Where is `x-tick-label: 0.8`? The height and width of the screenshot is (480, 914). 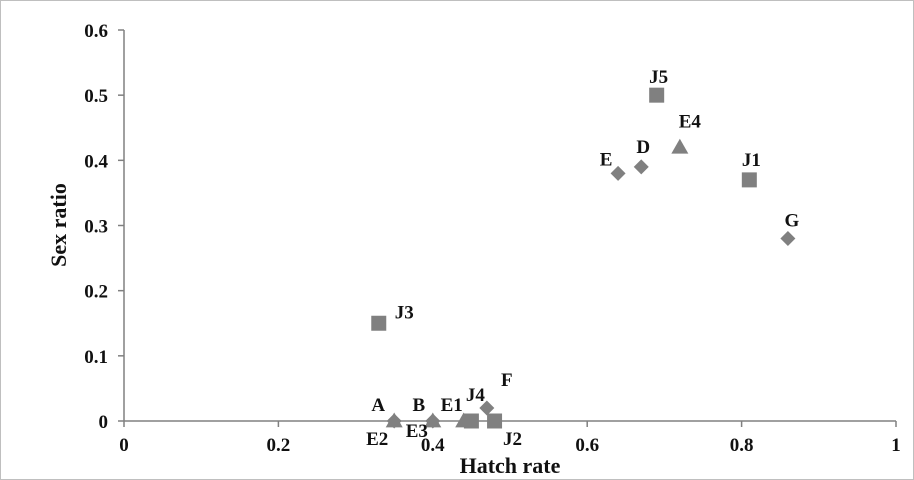 x-tick-label: 0.8 is located at coordinates (742, 445).